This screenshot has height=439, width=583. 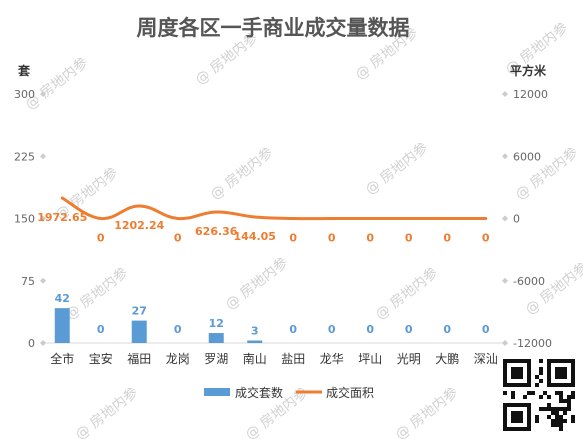 What do you see at coordinates (409, 359) in the screenshot?
I see `category-label: 光明` at bounding box center [409, 359].